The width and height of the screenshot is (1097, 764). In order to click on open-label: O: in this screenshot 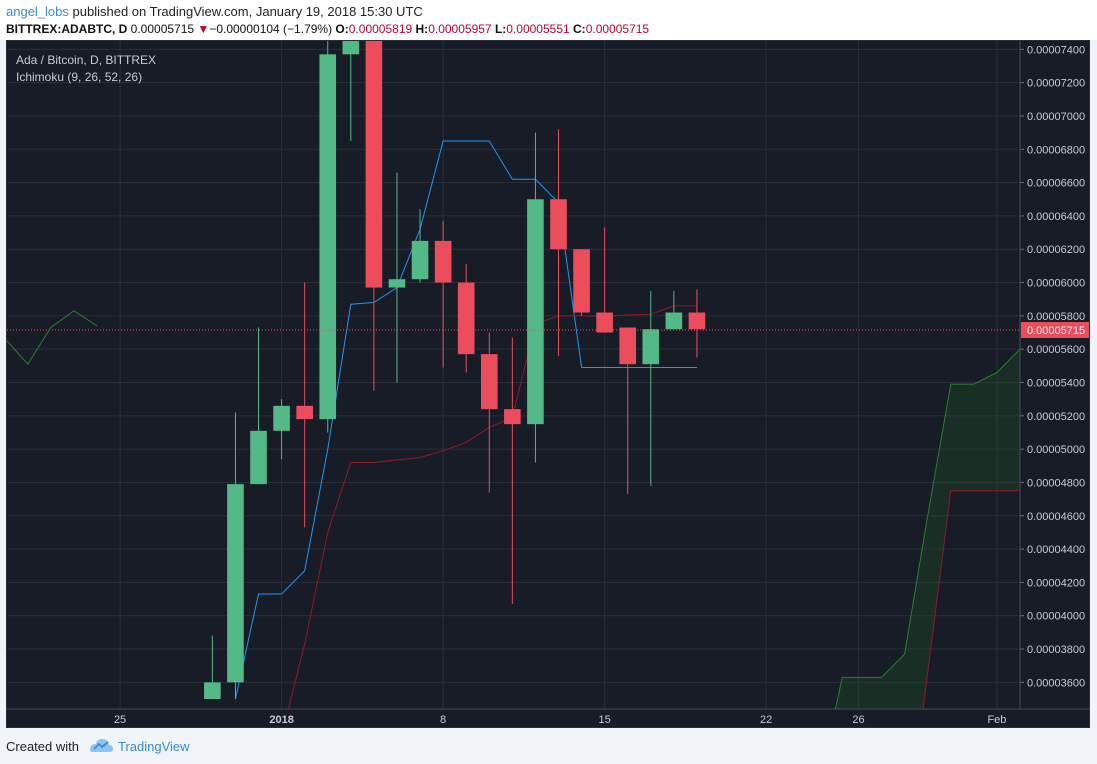, I will do `click(342, 29)`.